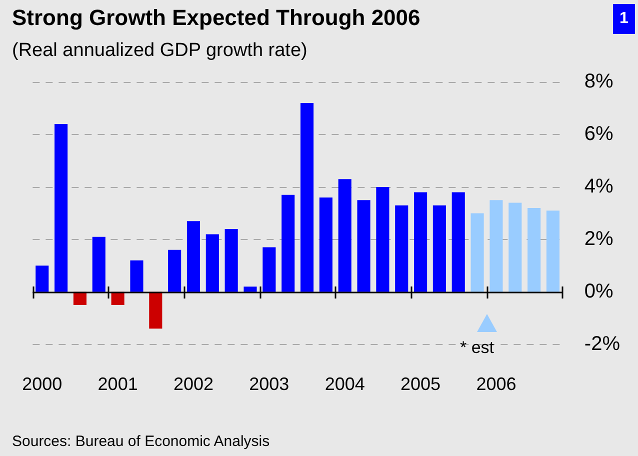 The image size is (638, 456). What do you see at coordinates (193, 384) in the screenshot?
I see `x-tick-label: 2002` at bounding box center [193, 384].